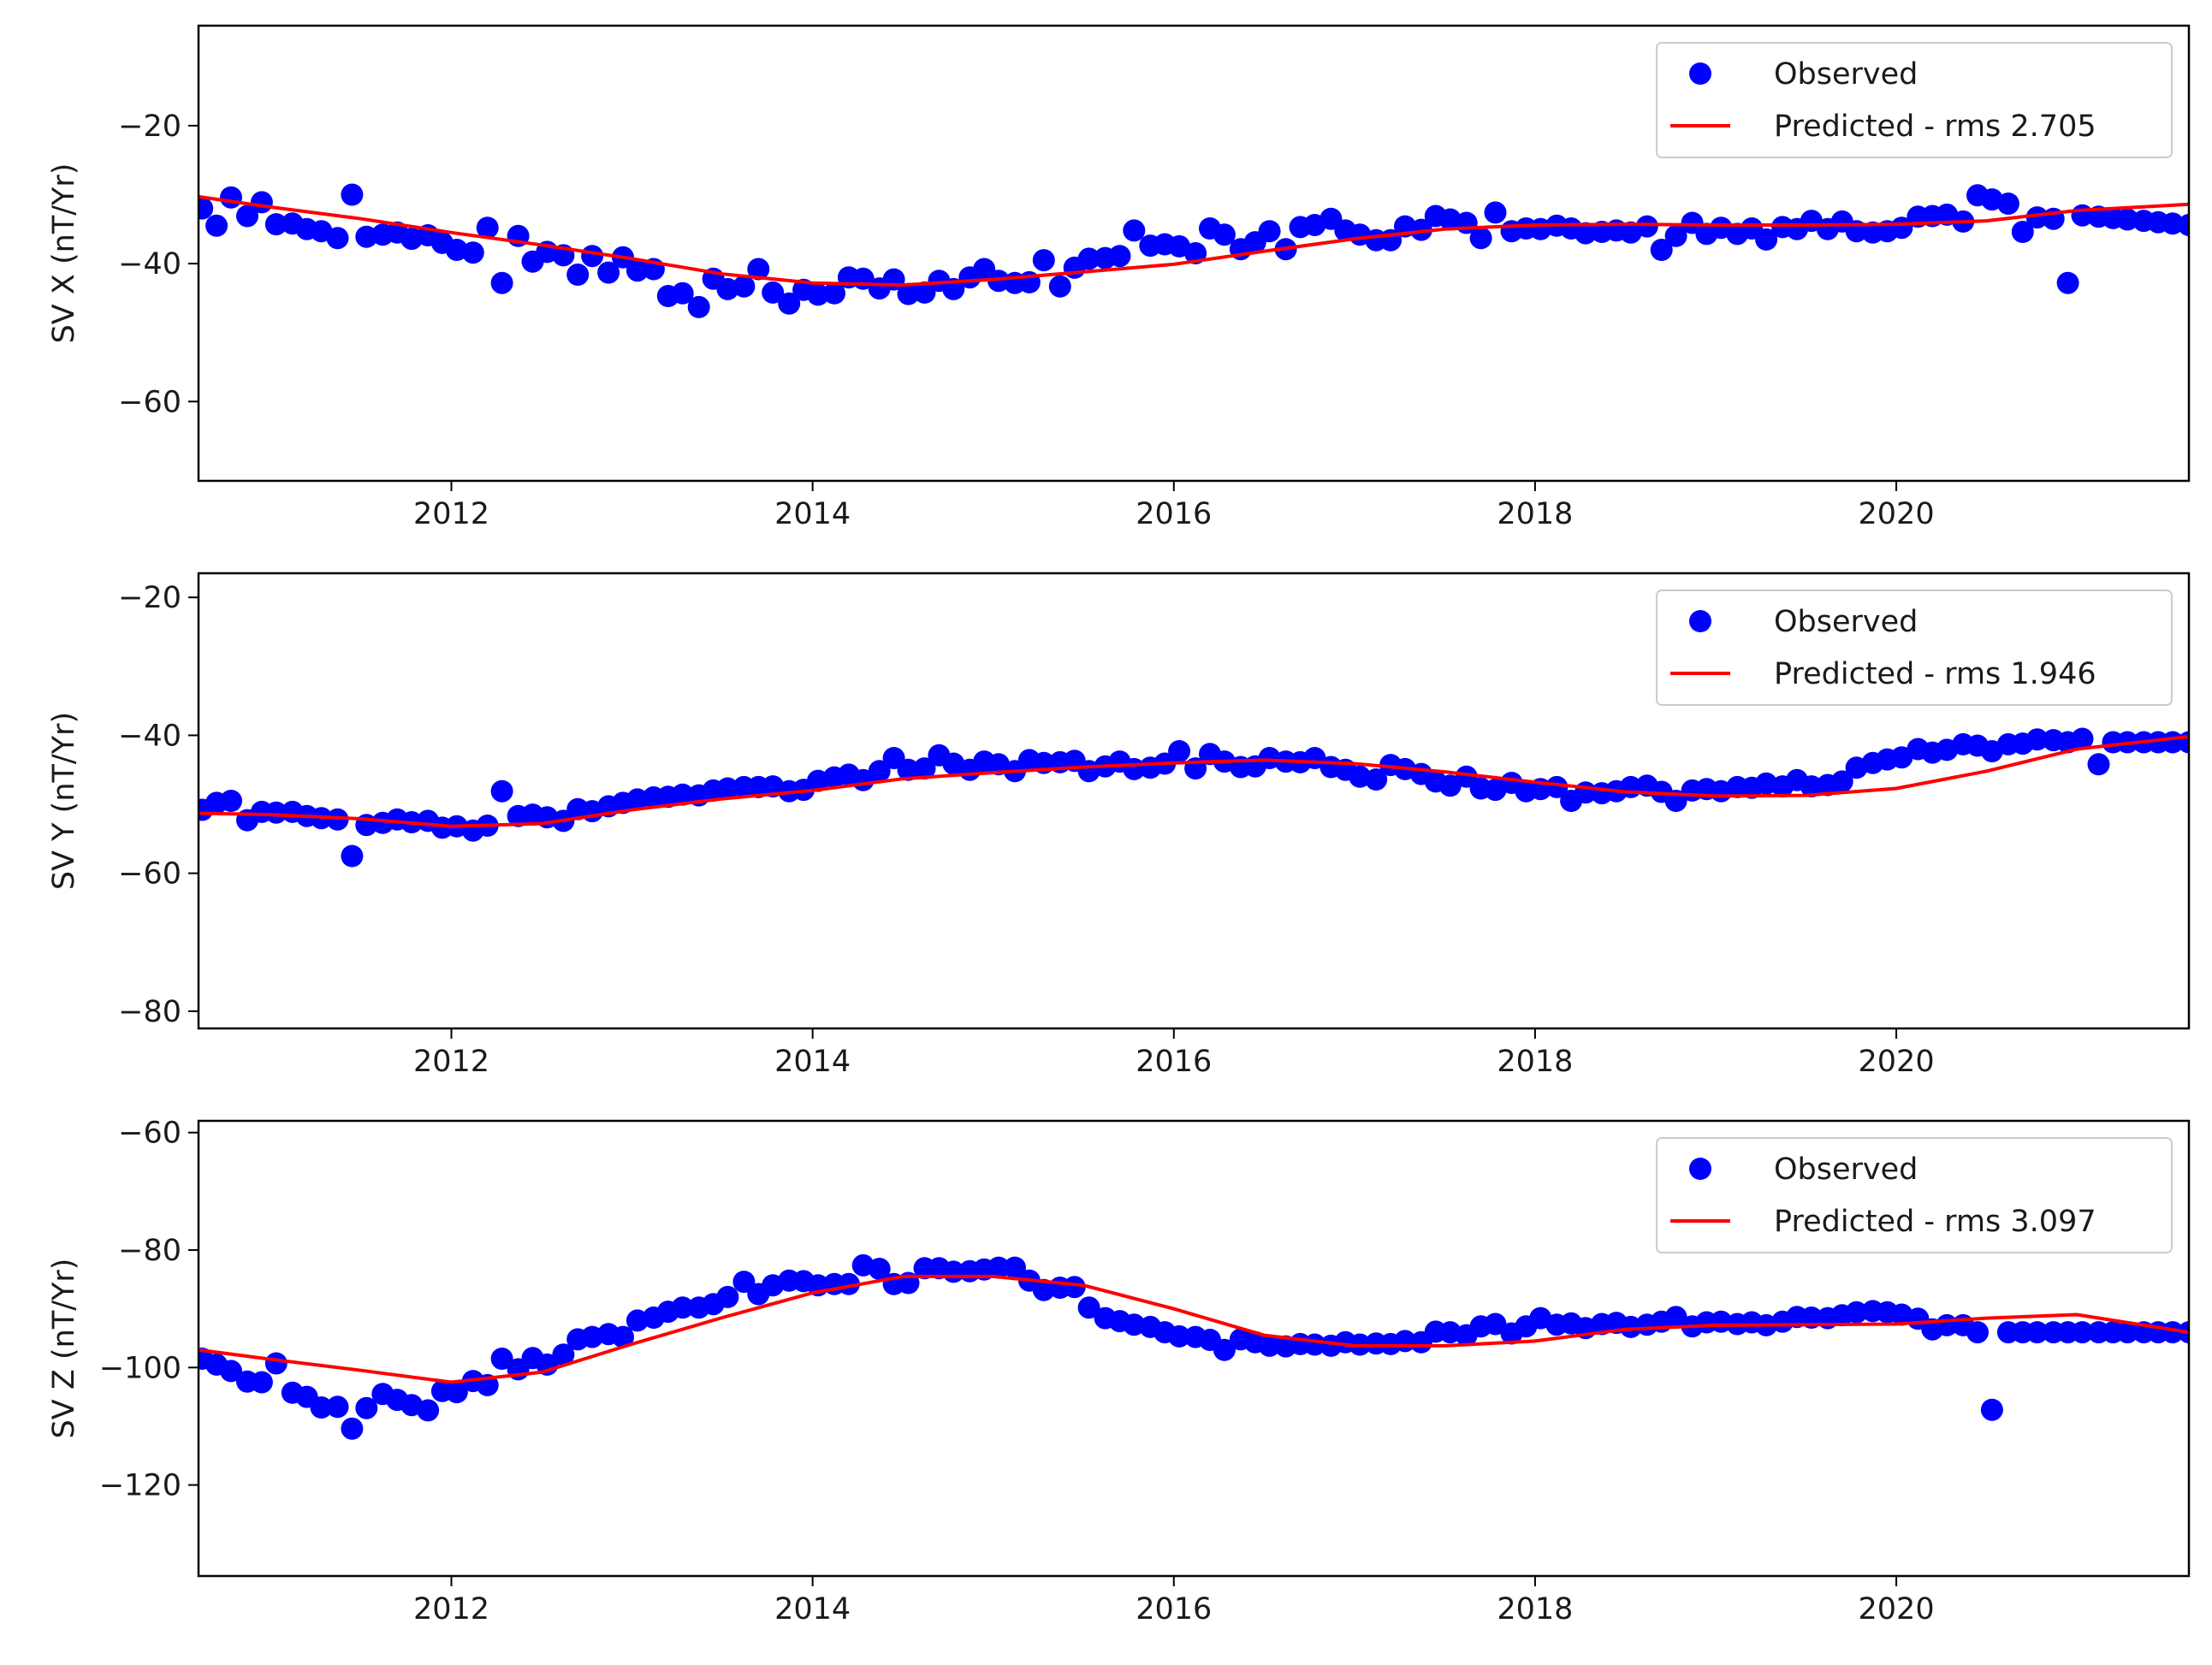 This screenshot has width=2212, height=1665. I want to click on x-tick-label: 2014, so click(812, 1609).